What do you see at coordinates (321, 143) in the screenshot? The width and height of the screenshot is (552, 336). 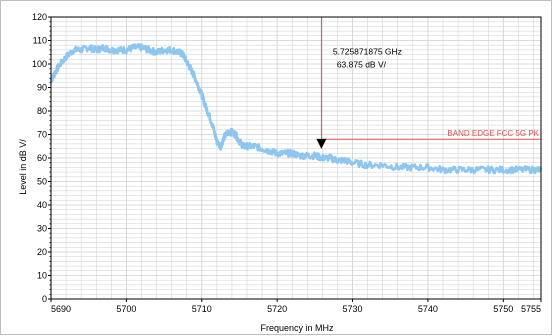 I see `marker-triangle` at bounding box center [321, 143].